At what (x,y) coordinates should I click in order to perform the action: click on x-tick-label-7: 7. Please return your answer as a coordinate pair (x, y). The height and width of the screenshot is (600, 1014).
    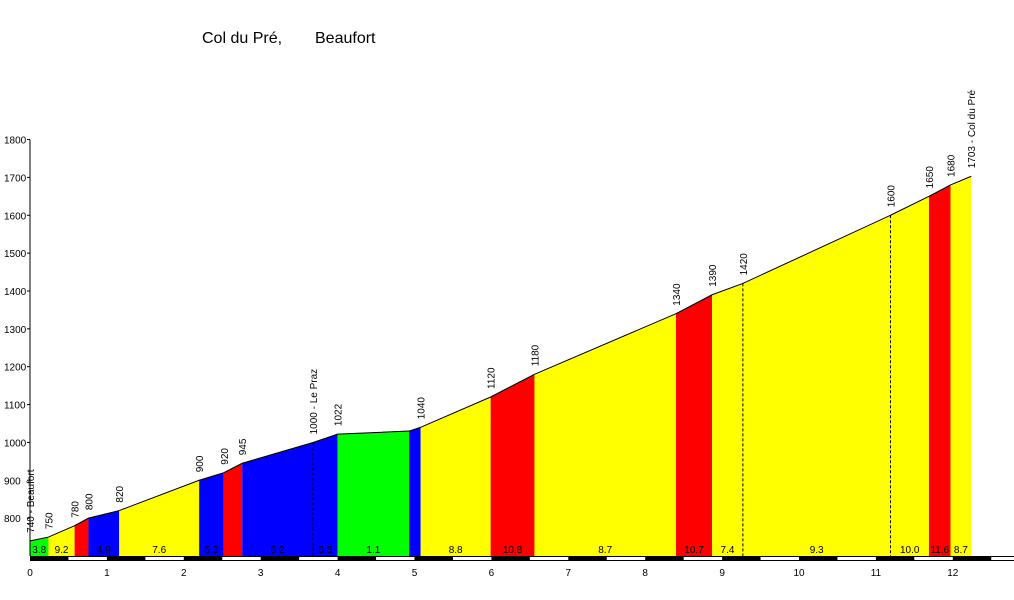
    Looking at the image, I should click on (569, 573).